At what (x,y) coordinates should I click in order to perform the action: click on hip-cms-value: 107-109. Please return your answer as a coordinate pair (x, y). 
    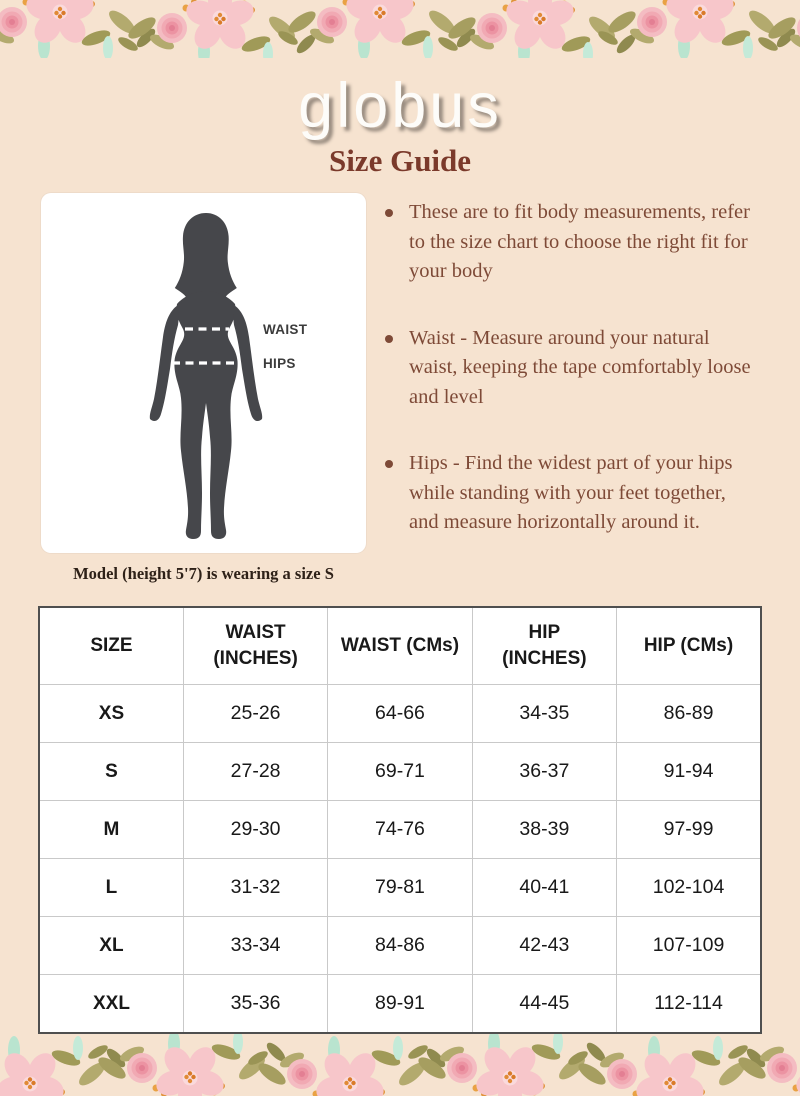
    Looking at the image, I should click on (689, 945).